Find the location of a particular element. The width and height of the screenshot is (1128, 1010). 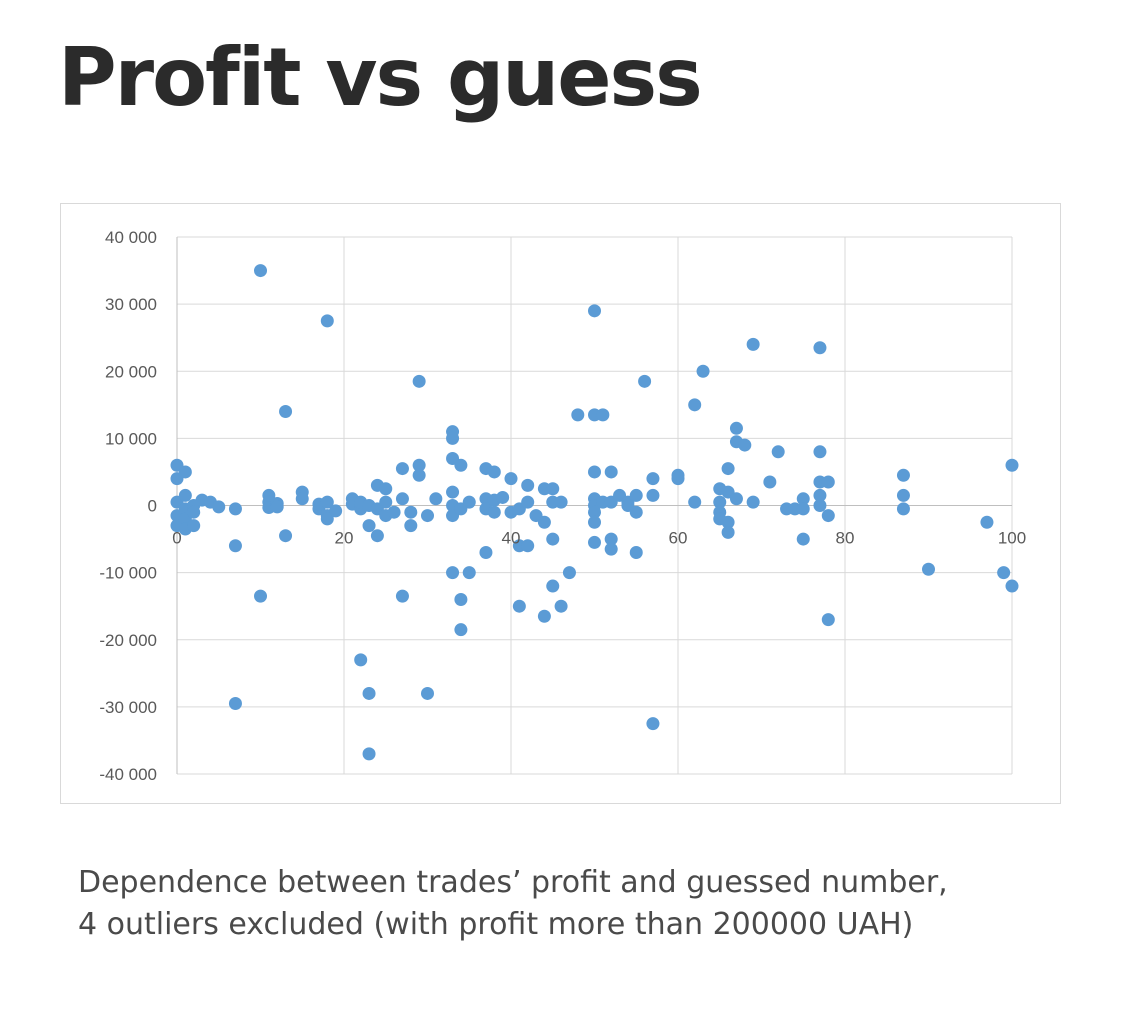

y-tick-label: -30 000 is located at coordinates (128, 707).